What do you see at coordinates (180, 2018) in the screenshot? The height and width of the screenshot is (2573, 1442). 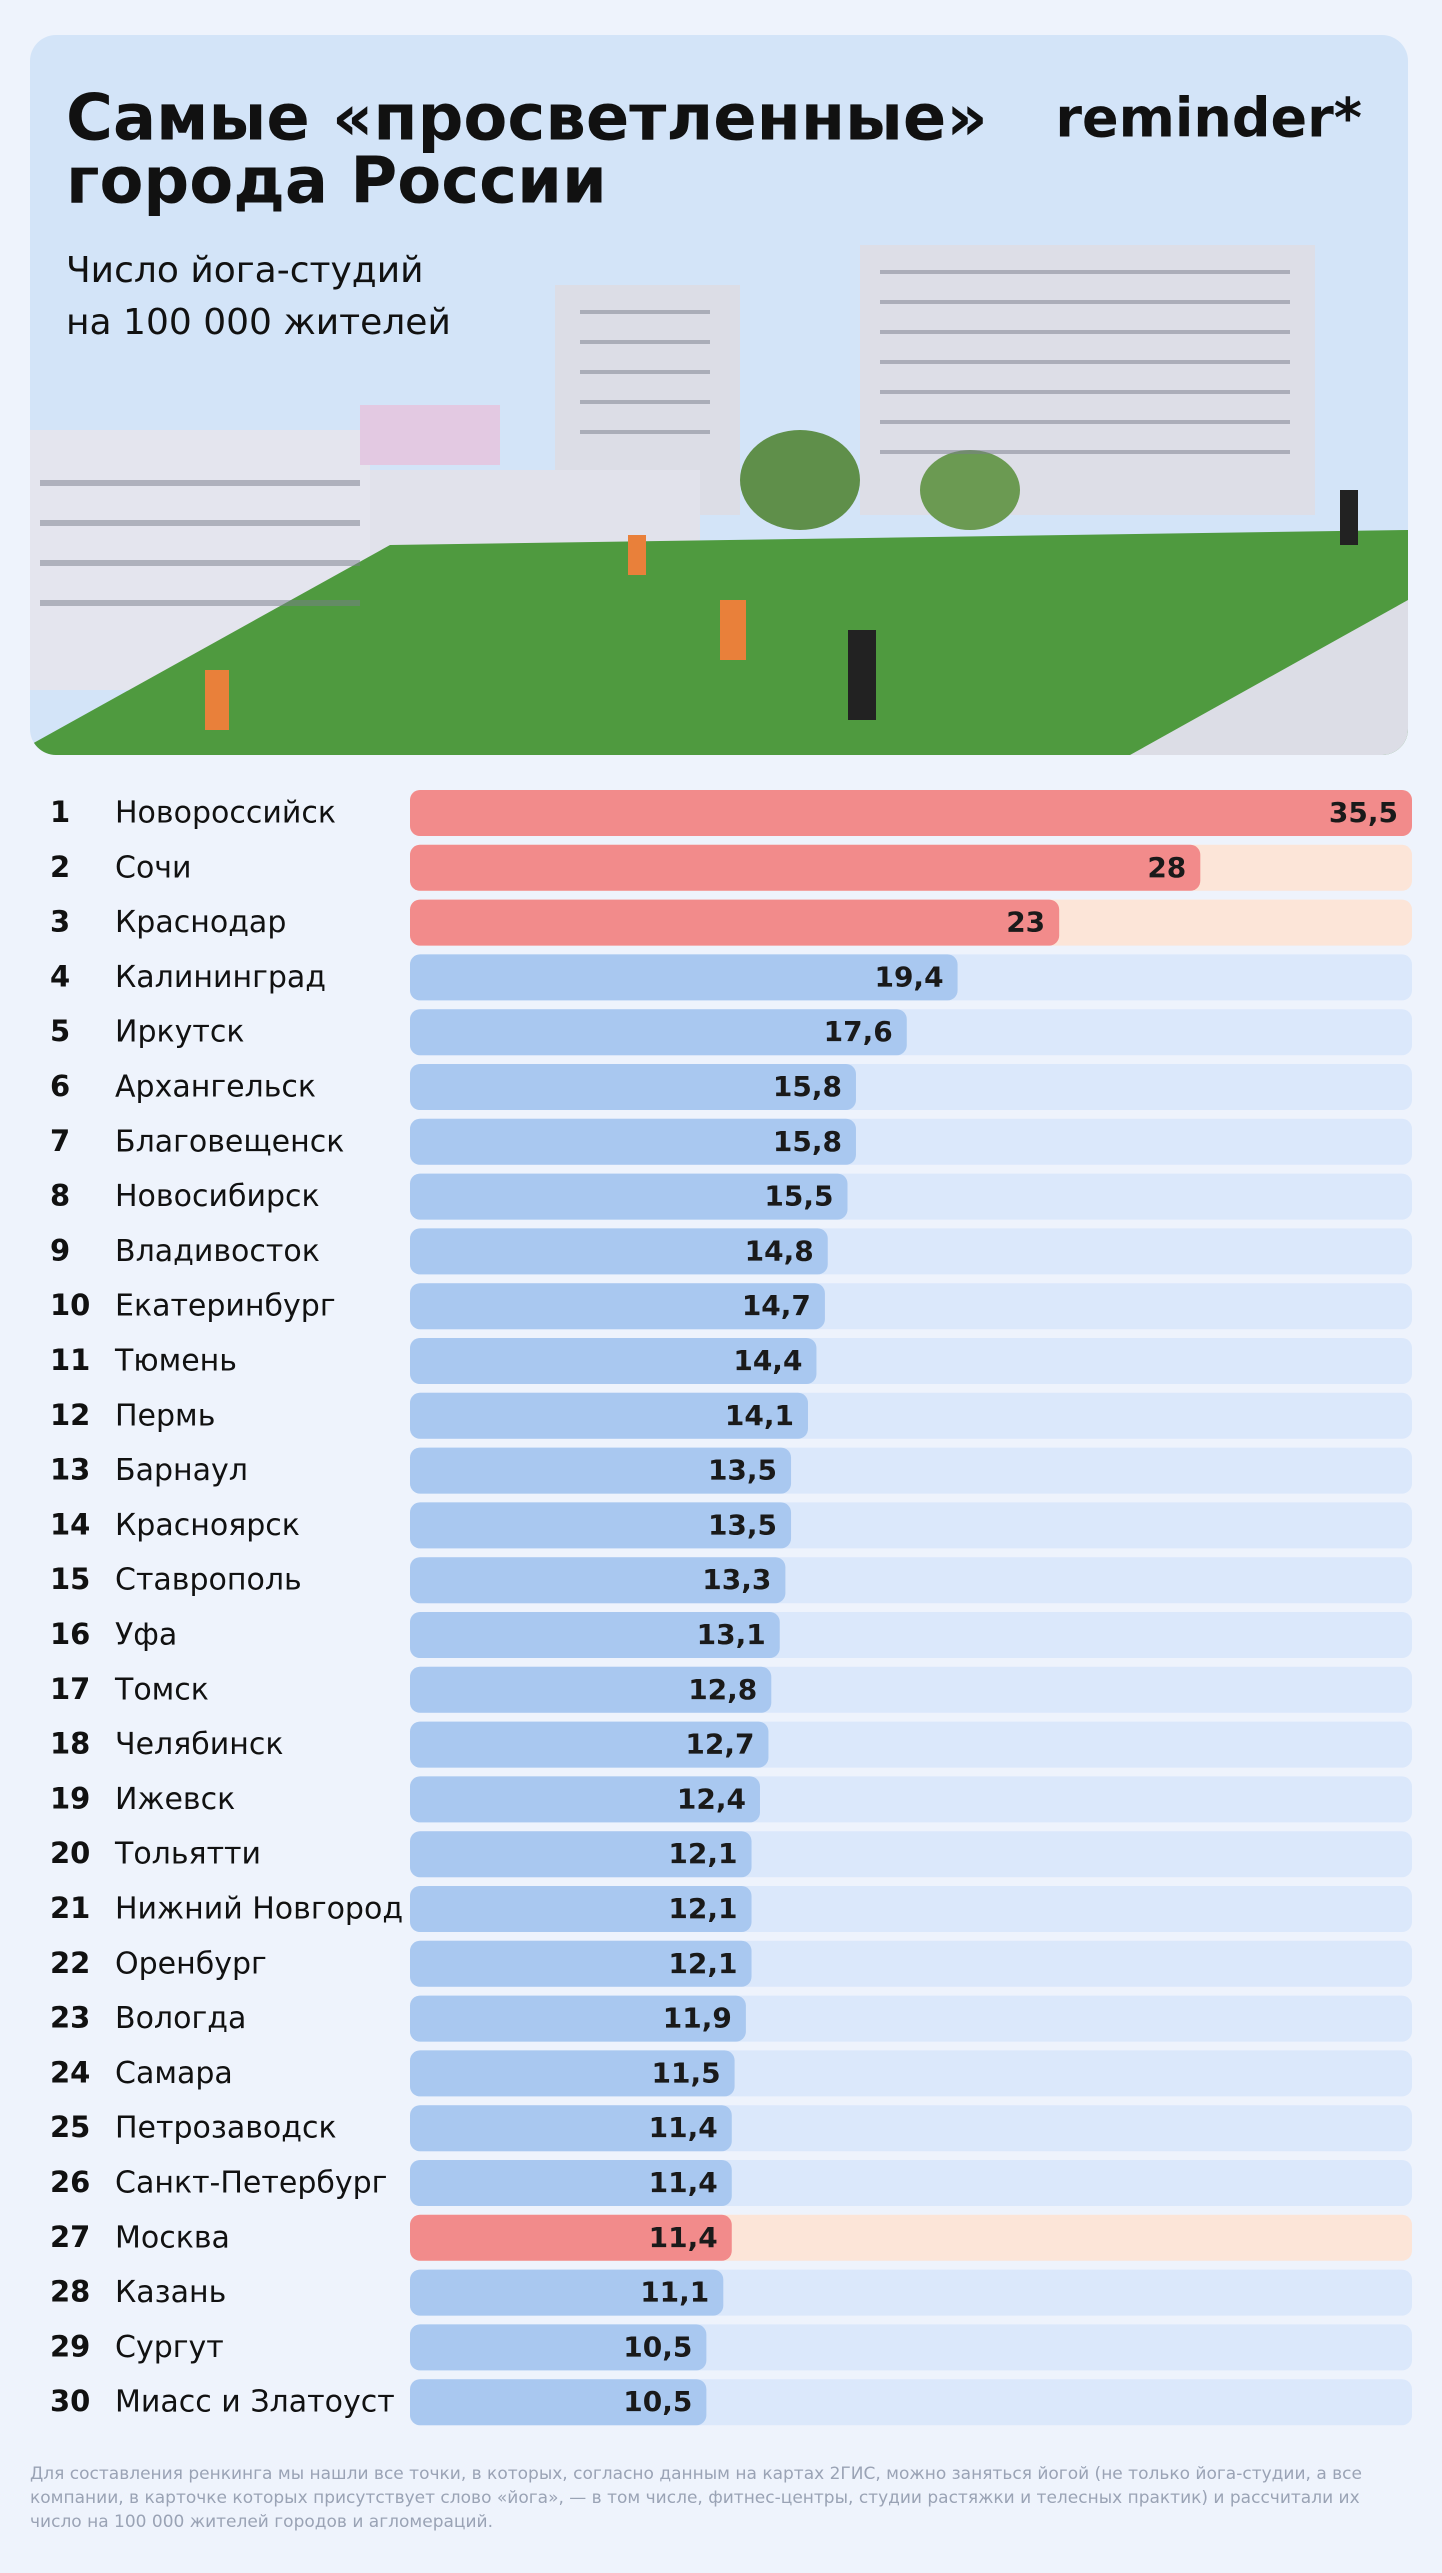 I see `category-label: Вологда` at bounding box center [180, 2018].